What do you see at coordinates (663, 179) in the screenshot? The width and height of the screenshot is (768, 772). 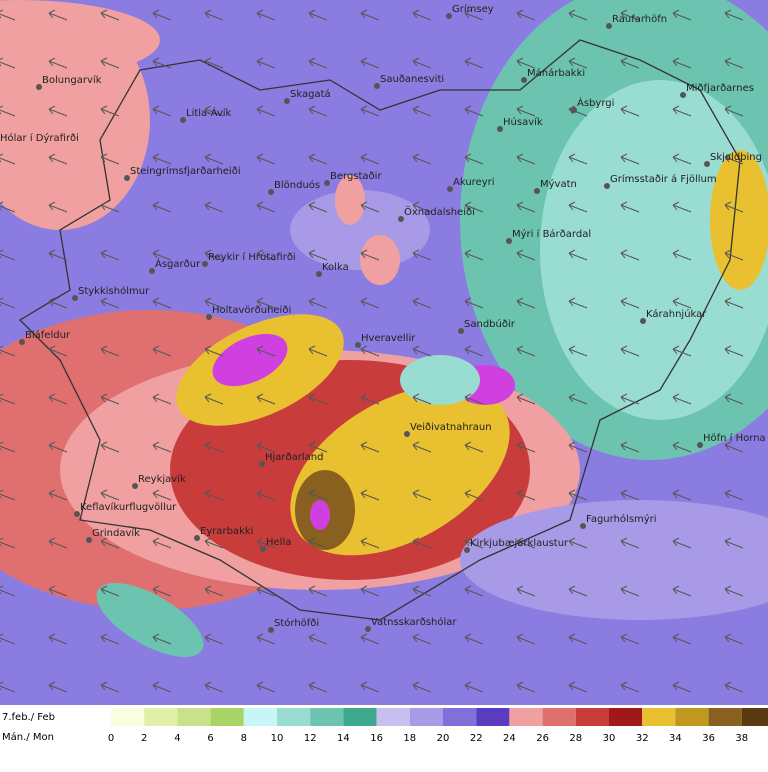 I see `place-label: Grímsstaðir á Fjöllum` at bounding box center [663, 179].